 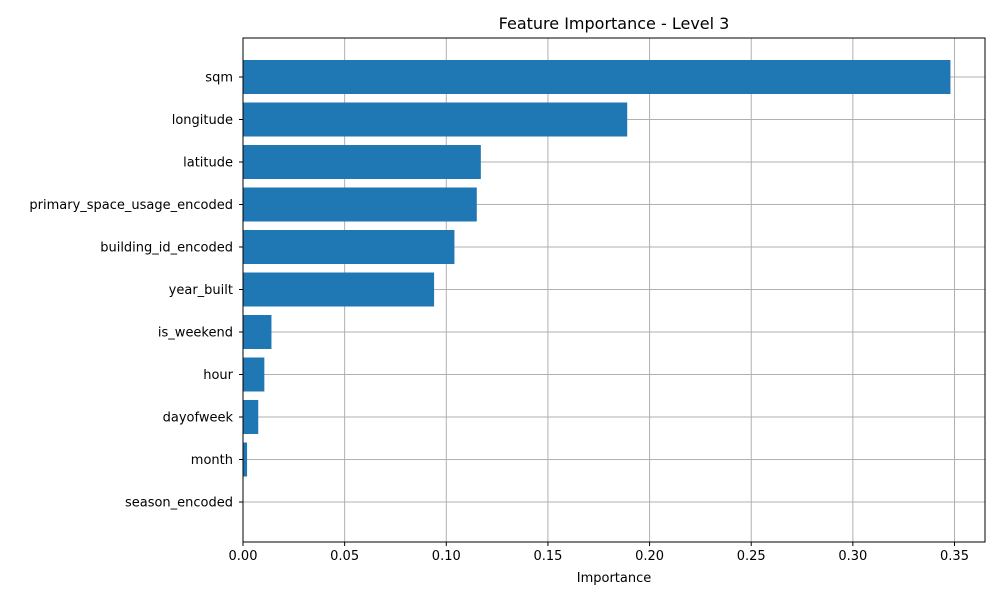 What do you see at coordinates (614, 23) in the screenshot?
I see `chart-title: Feature Importance - Level 3` at bounding box center [614, 23].